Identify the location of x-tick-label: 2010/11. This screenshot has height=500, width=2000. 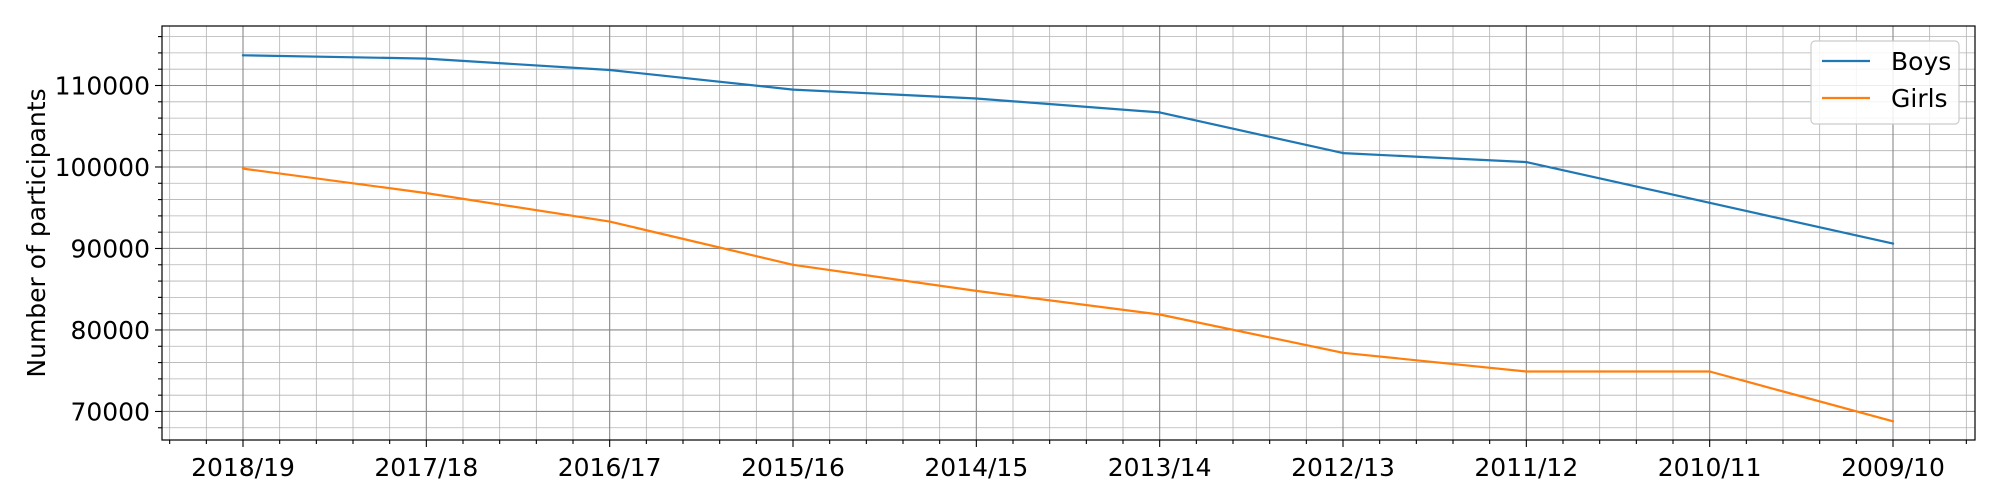
(1710, 467).